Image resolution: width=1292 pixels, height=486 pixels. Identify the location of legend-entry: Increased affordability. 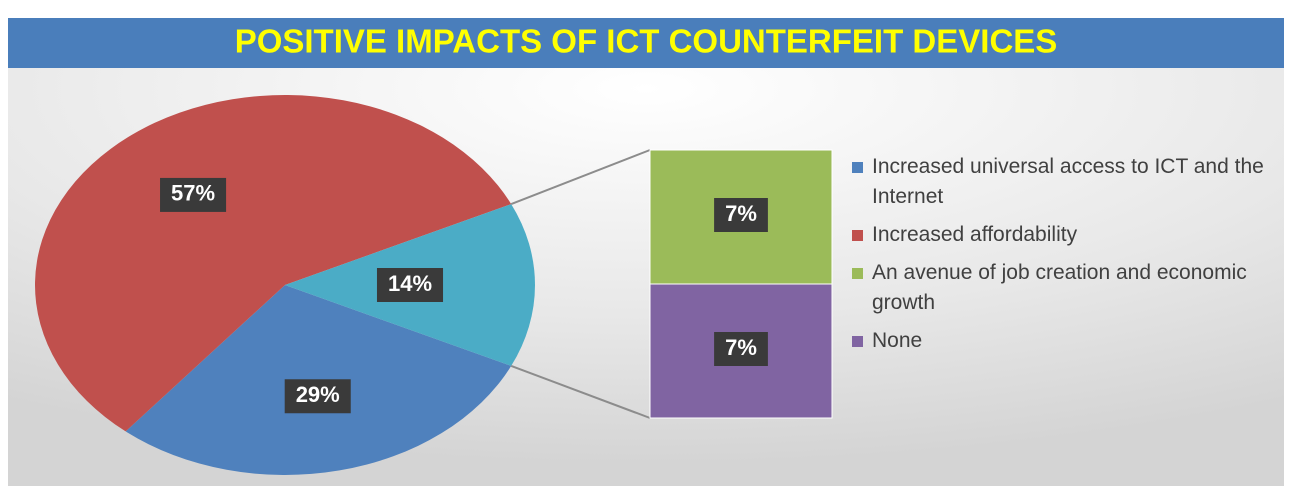
(1059, 235).